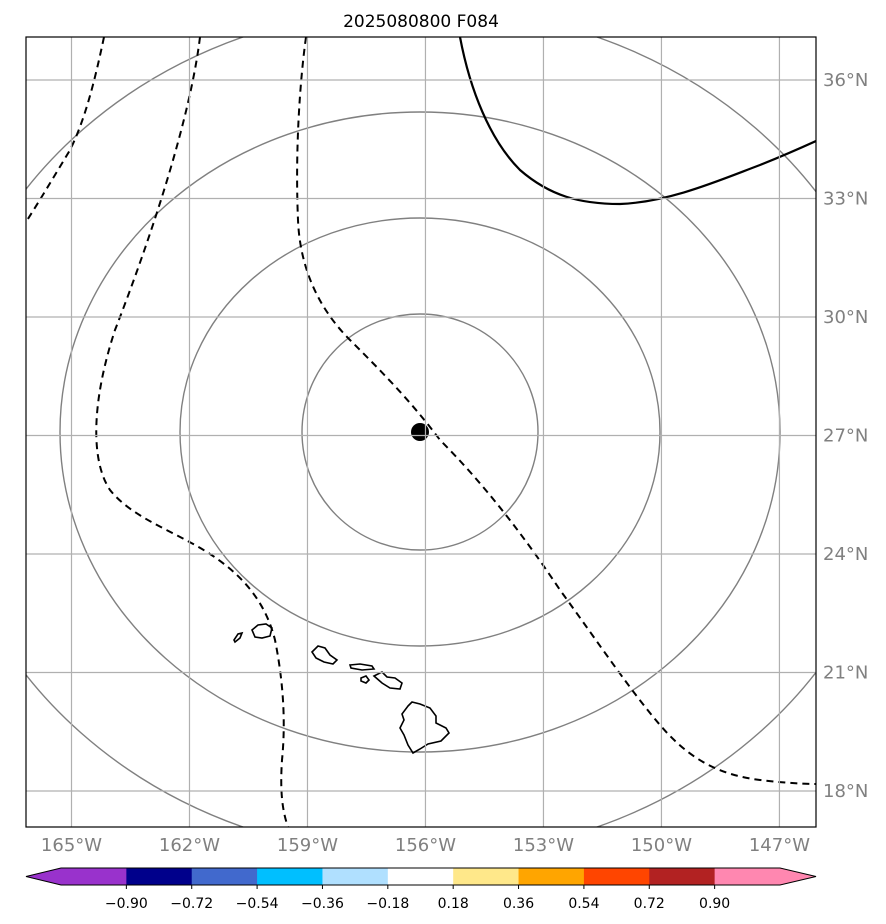  I want to click on colorbar-tick-label: 0.72, so click(649, 904).